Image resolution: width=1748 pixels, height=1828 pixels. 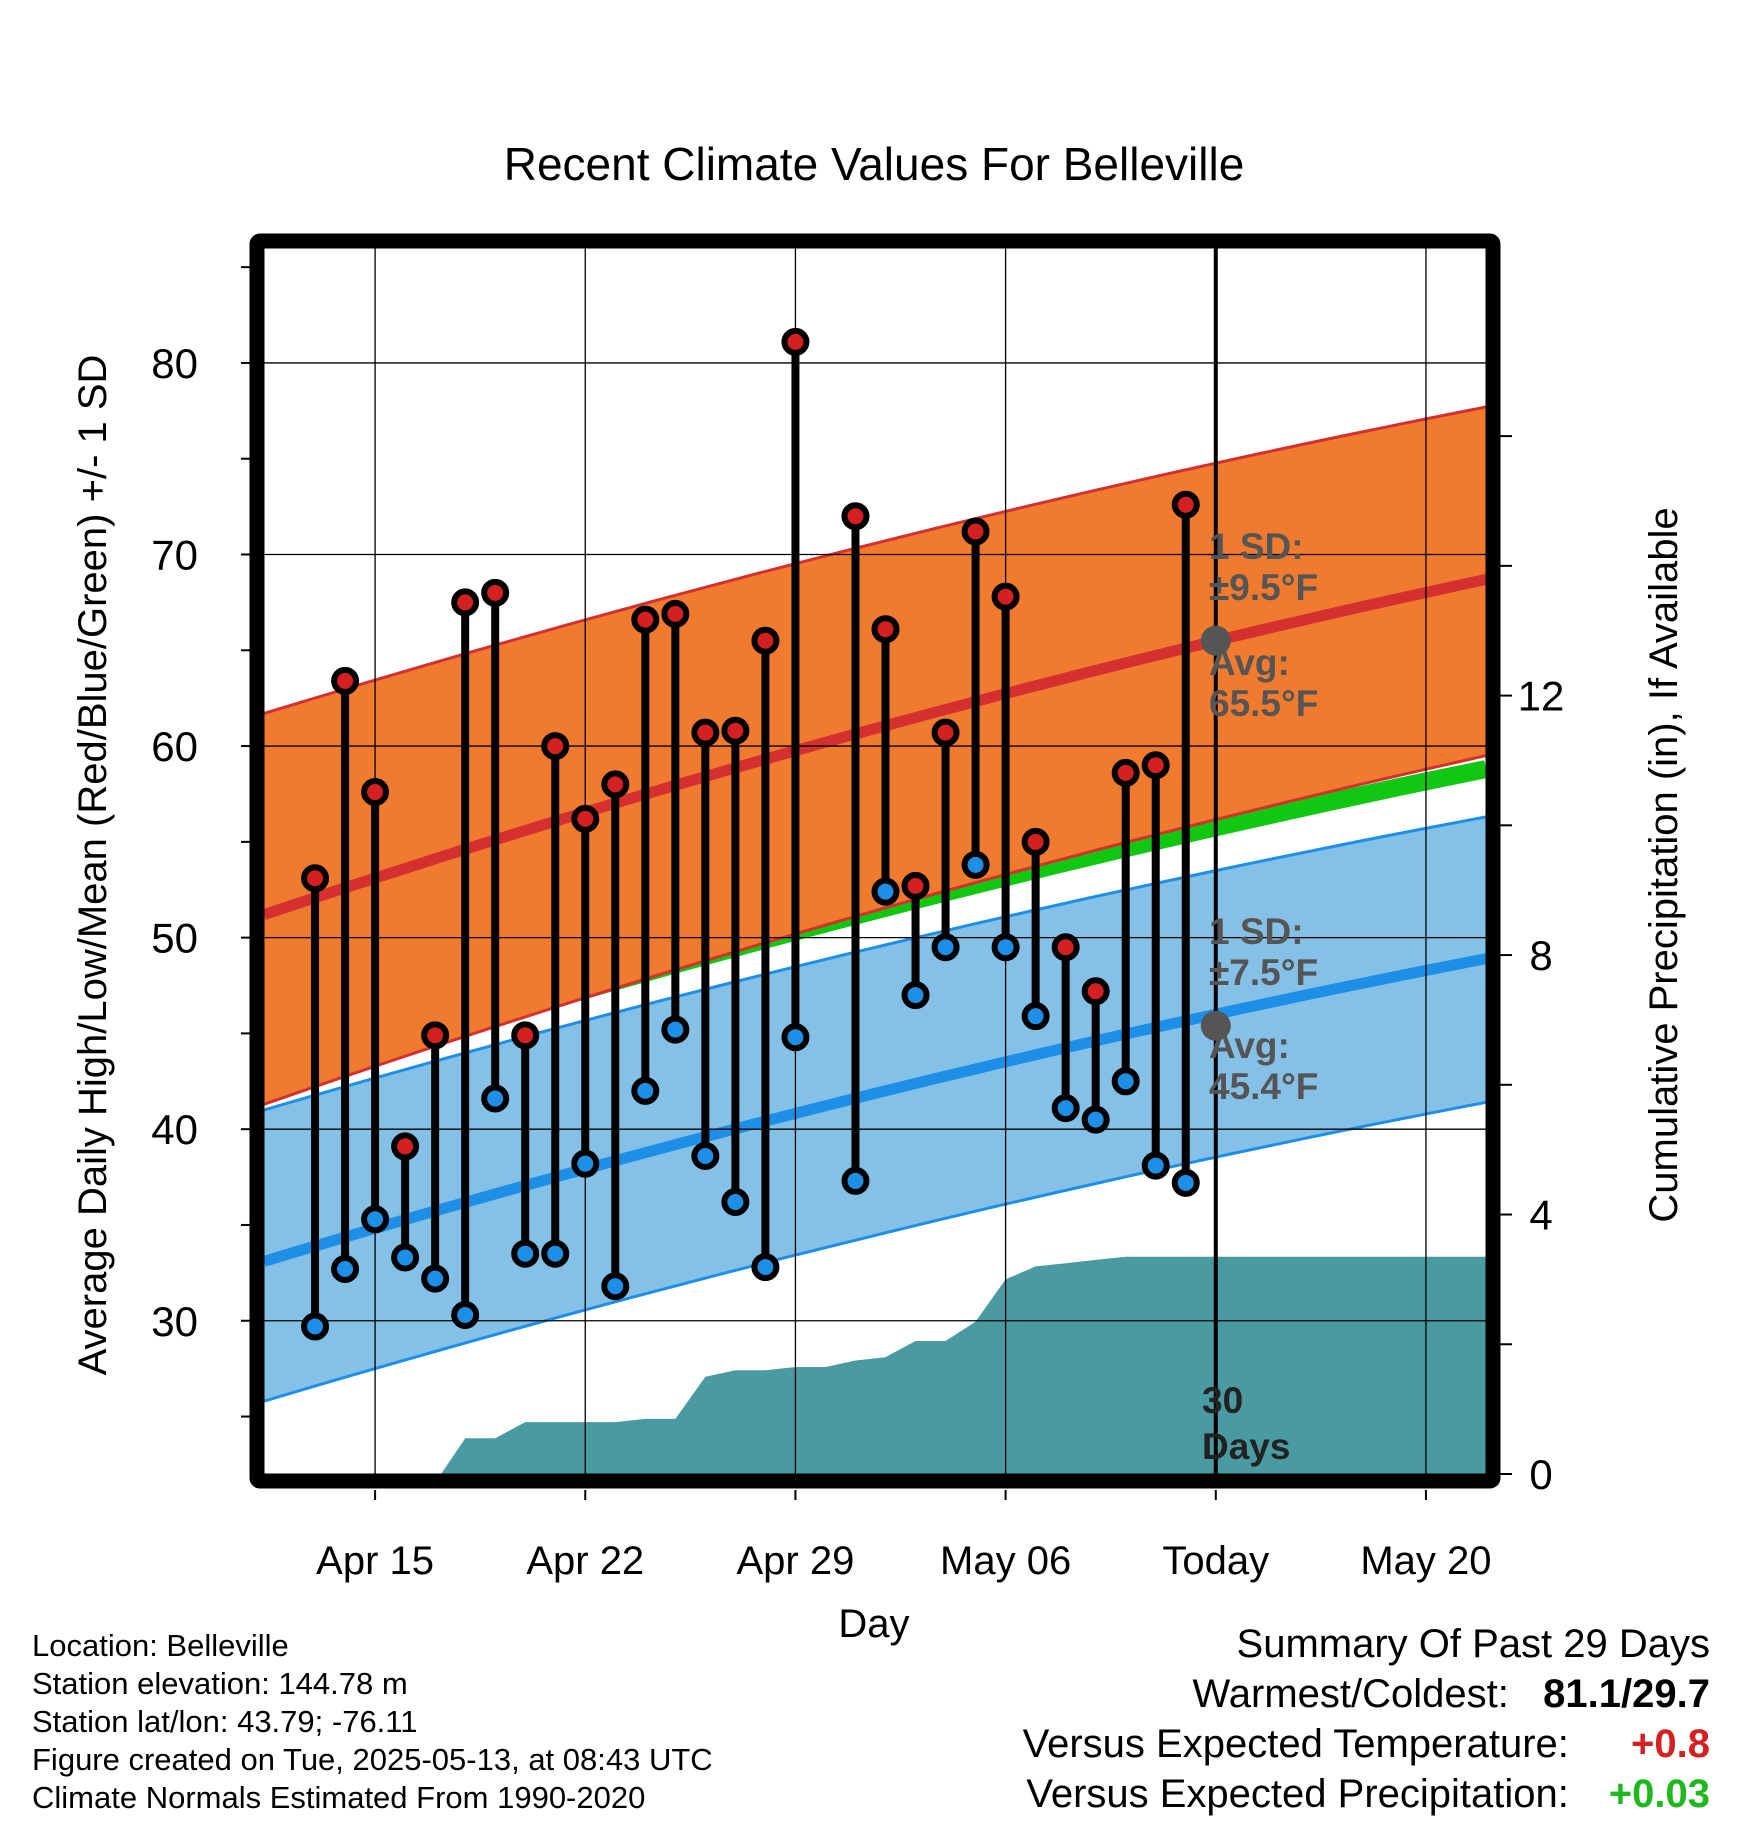 What do you see at coordinates (1263, 972) in the screenshot?
I see `low-sd-value: ±7.5°F` at bounding box center [1263, 972].